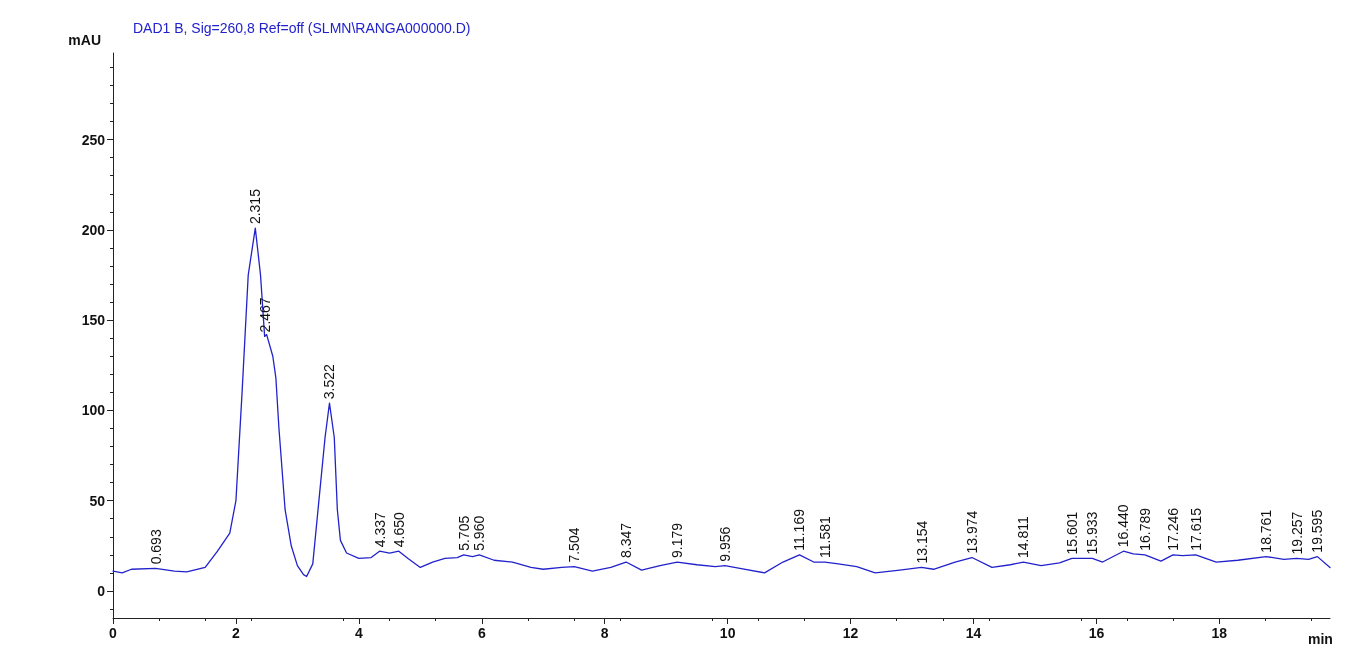 This screenshot has width=1347, height=661. What do you see at coordinates (626, 540) in the screenshot?
I see `annotation: 8.347` at bounding box center [626, 540].